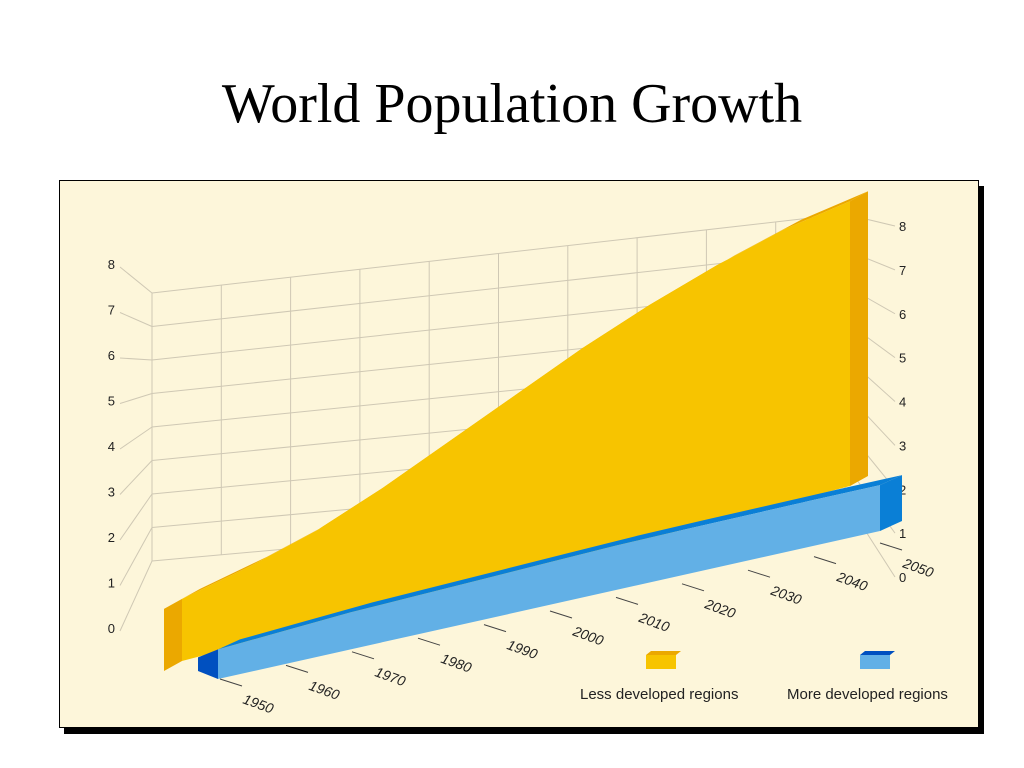 The width and height of the screenshot is (1024, 768). I want to click on y-tick-label-left: 6, so click(111, 355).